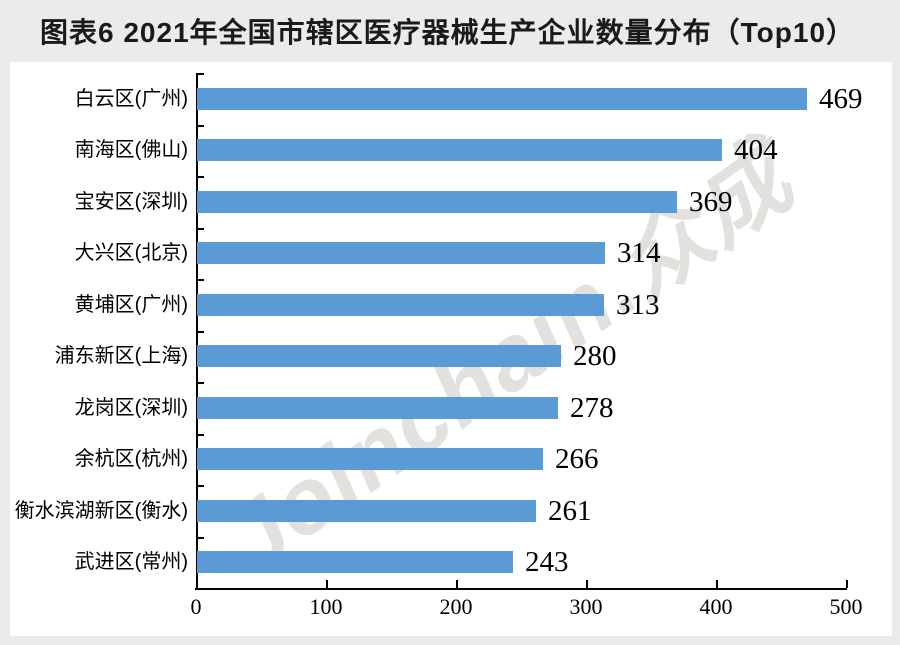 This screenshot has width=900, height=645. Describe the element at coordinates (131, 562) in the screenshot. I see `category-label: 武进区(常州)` at that location.